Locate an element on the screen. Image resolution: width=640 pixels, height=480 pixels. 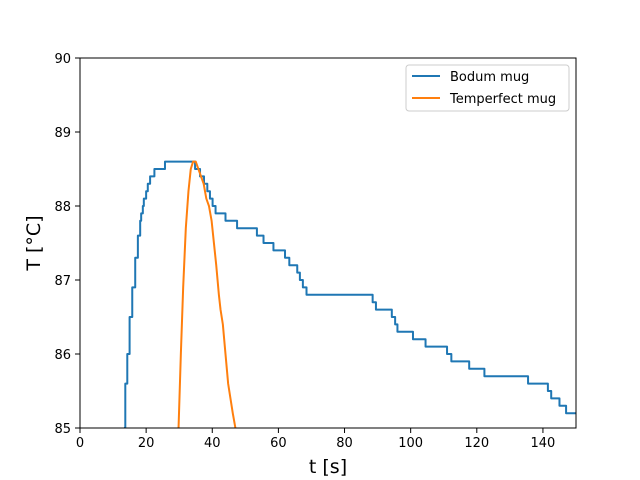
y-tick-label: 90 is located at coordinates (62, 59).